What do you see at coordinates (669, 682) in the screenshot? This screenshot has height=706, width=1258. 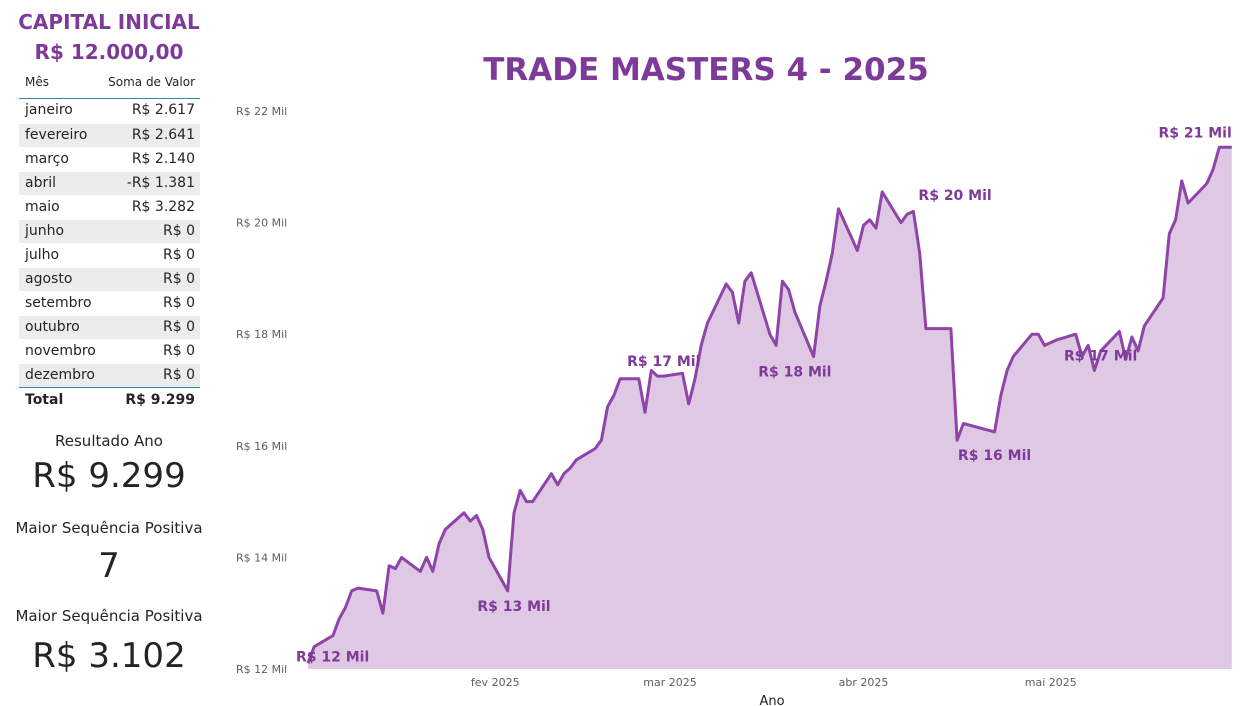 I see `x-tick-label: mar 2025` at bounding box center [669, 682].